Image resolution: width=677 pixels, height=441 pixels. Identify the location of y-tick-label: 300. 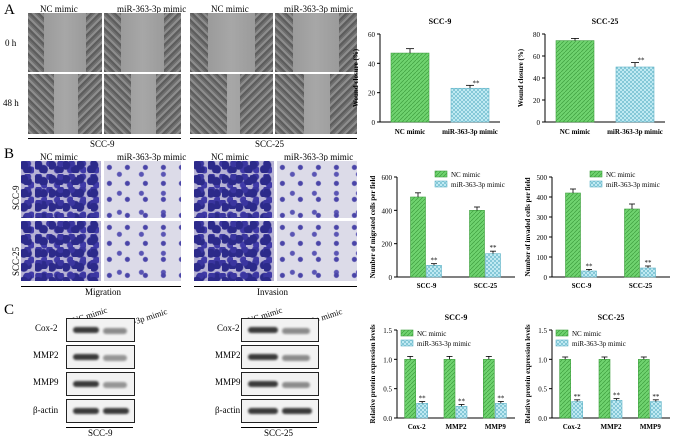
(542, 218).